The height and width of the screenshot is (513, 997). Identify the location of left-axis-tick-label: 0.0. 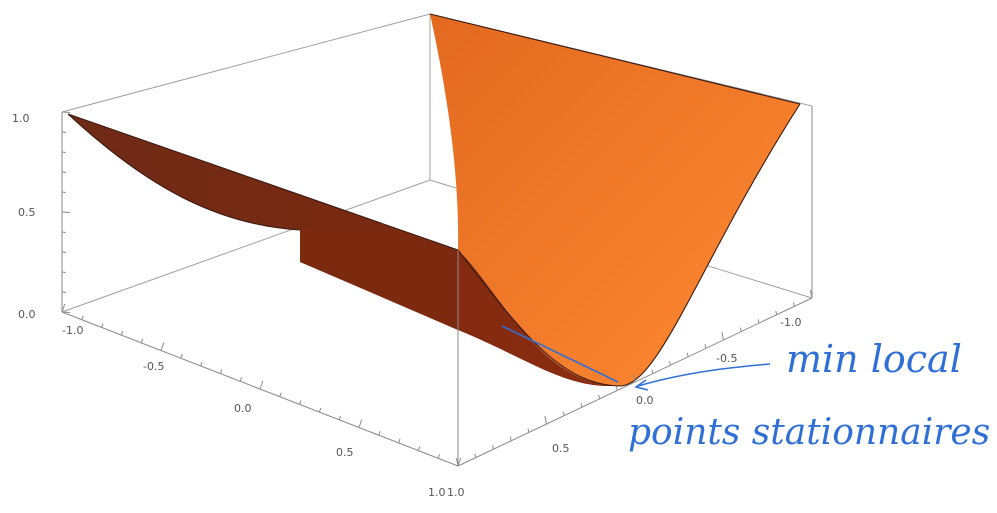
(243, 408).